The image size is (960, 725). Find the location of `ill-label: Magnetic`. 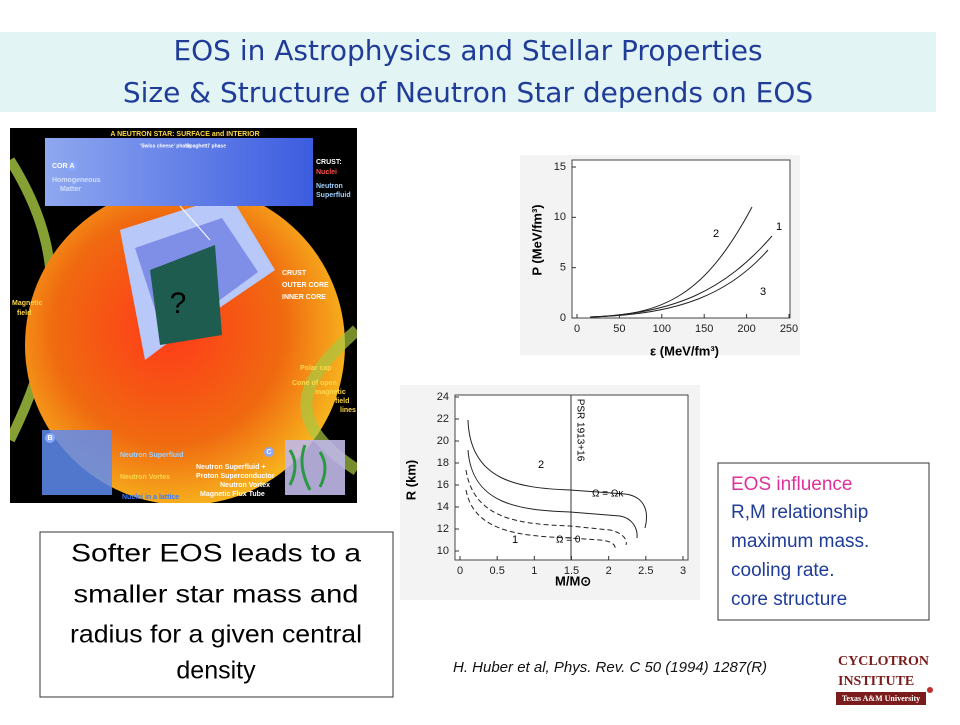

ill-label: Magnetic is located at coordinates (27, 303).